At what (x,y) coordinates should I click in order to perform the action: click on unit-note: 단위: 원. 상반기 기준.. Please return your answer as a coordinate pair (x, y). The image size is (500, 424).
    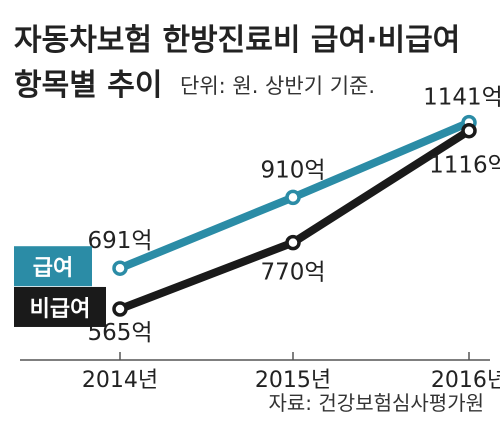
    Looking at the image, I should click on (277, 86).